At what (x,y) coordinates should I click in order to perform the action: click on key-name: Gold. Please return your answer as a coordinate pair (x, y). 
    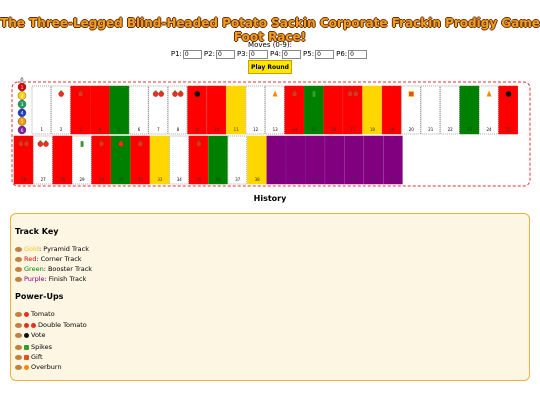
    Looking at the image, I should click on (31, 249).